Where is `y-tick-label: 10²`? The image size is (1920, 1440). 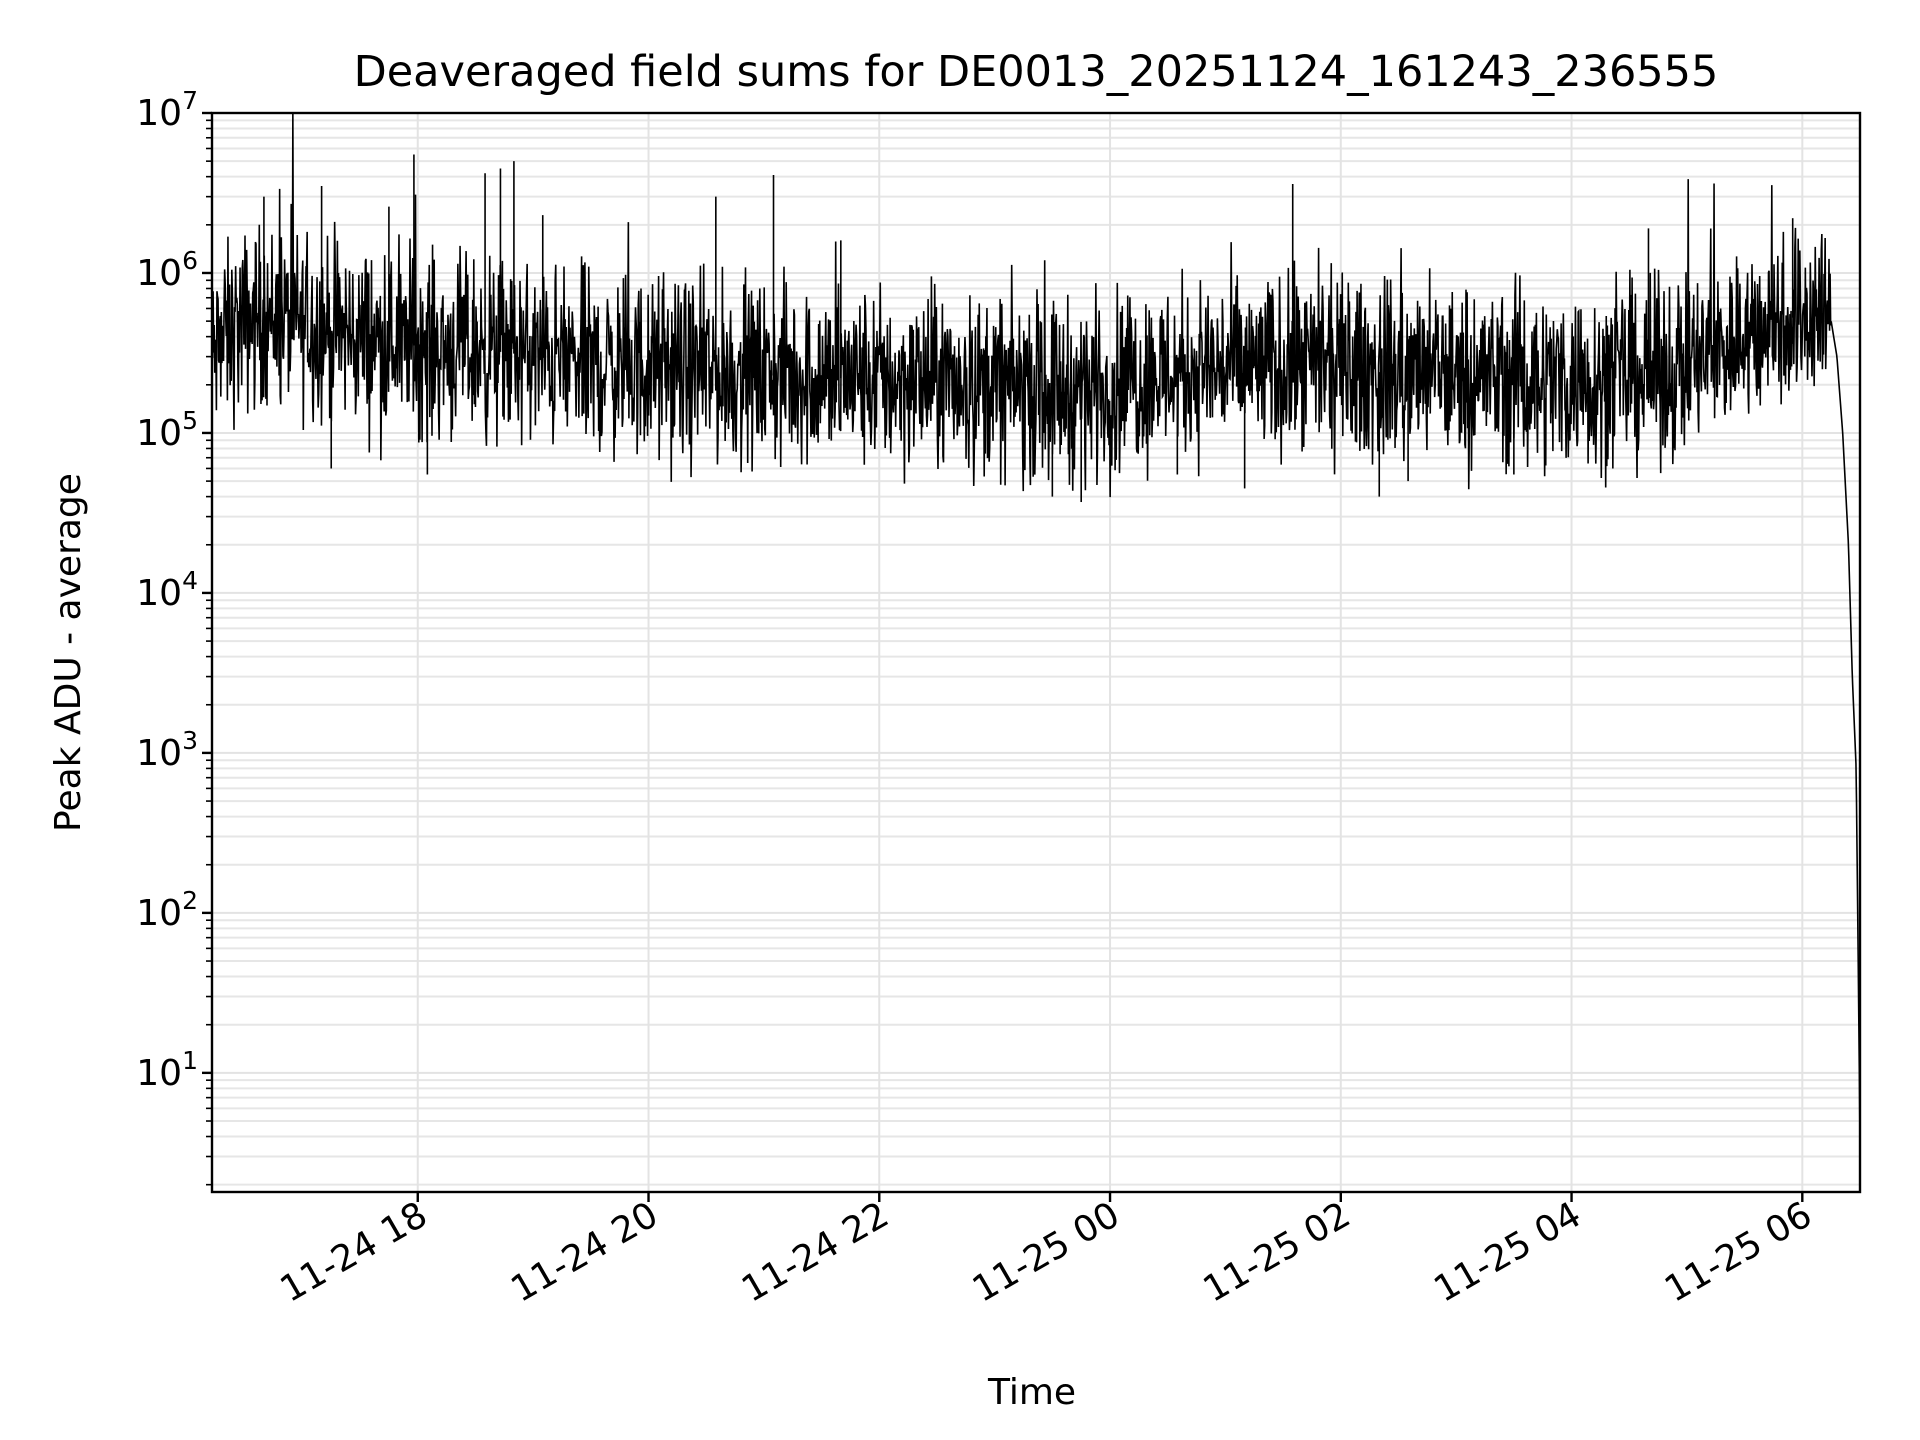 y-tick-label: 10² is located at coordinates (167, 910).